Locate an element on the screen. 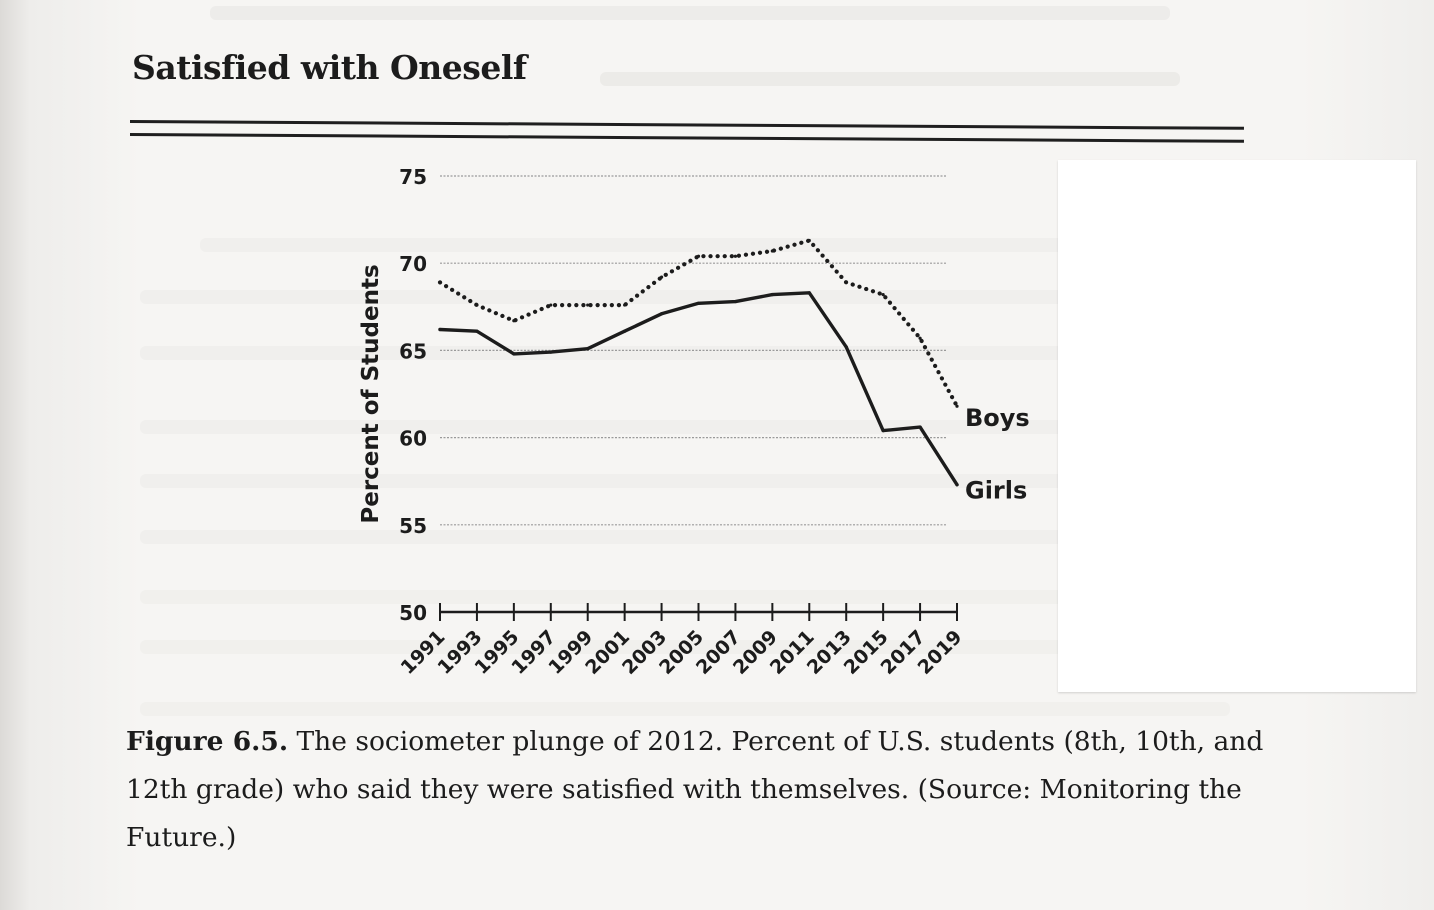 This screenshot has width=1434, height=910. series-label-girls: Girls is located at coordinates (996, 491).